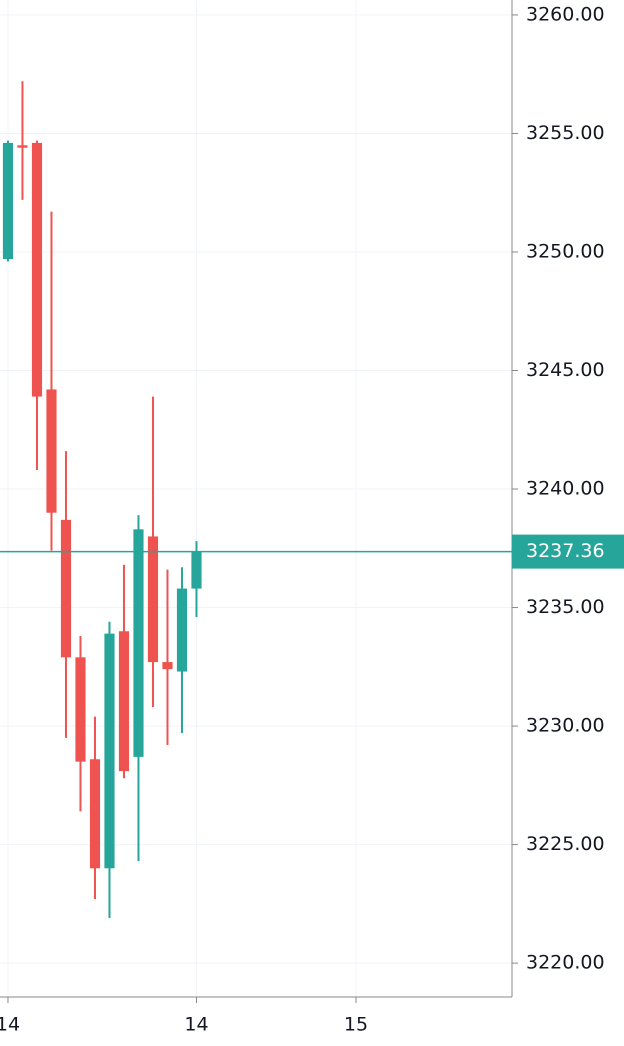 This screenshot has width=624, height=1046. I want to click on y-tick-label: 3225.00, so click(565, 844).